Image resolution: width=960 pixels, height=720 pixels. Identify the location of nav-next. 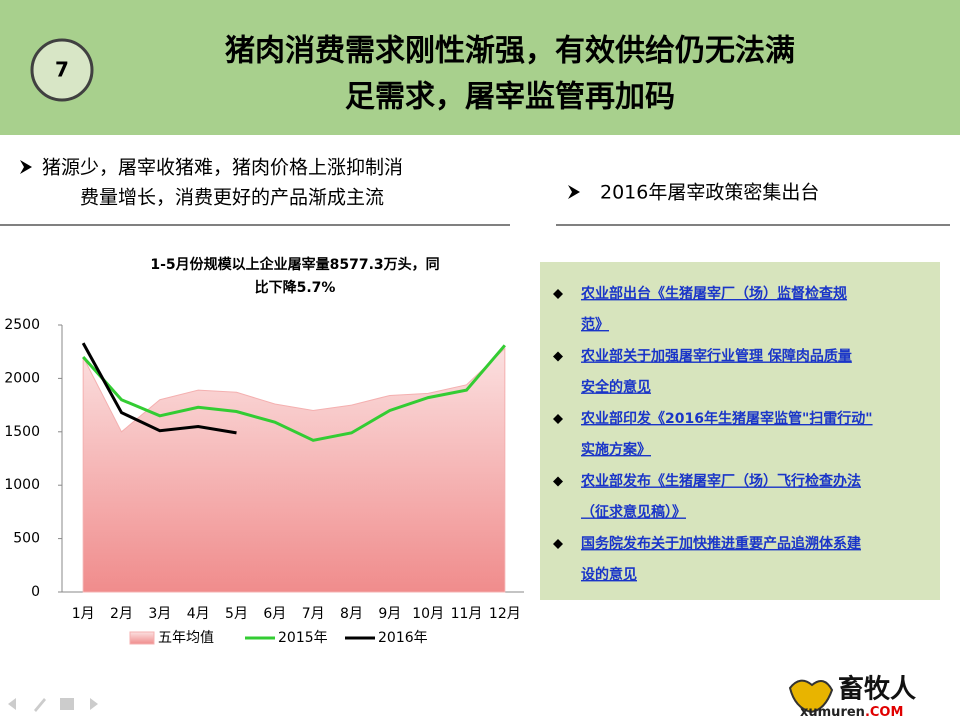
(94, 704).